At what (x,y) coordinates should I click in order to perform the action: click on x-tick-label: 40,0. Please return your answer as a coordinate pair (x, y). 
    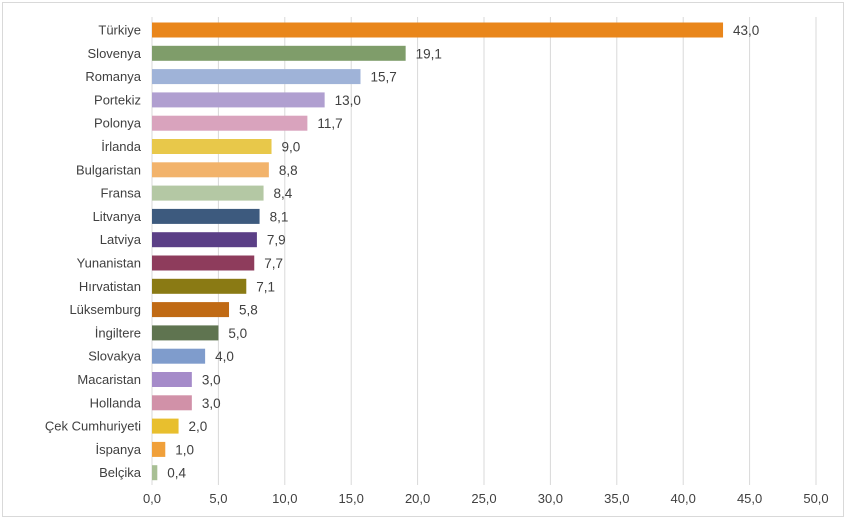
    Looking at the image, I should click on (683, 498).